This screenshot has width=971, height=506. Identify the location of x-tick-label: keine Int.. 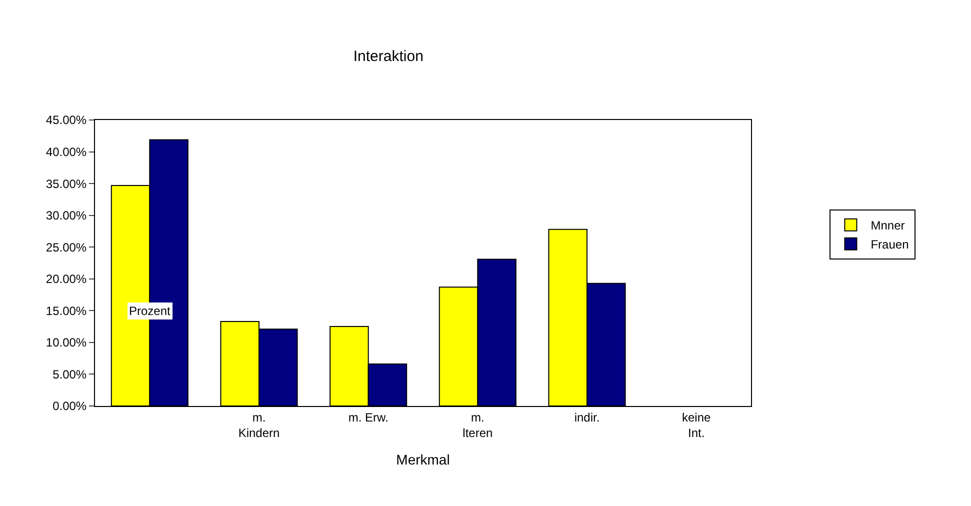
(696, 425).